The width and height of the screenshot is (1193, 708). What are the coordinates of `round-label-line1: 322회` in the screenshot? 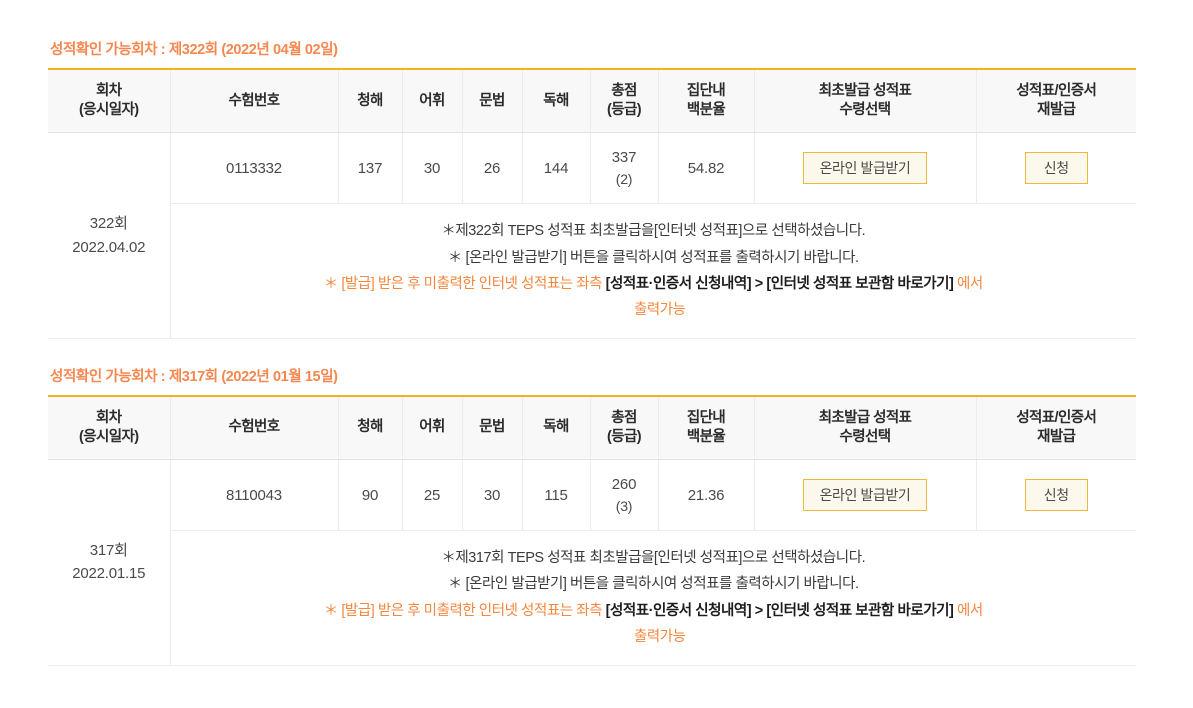 It's located at (108, 224).